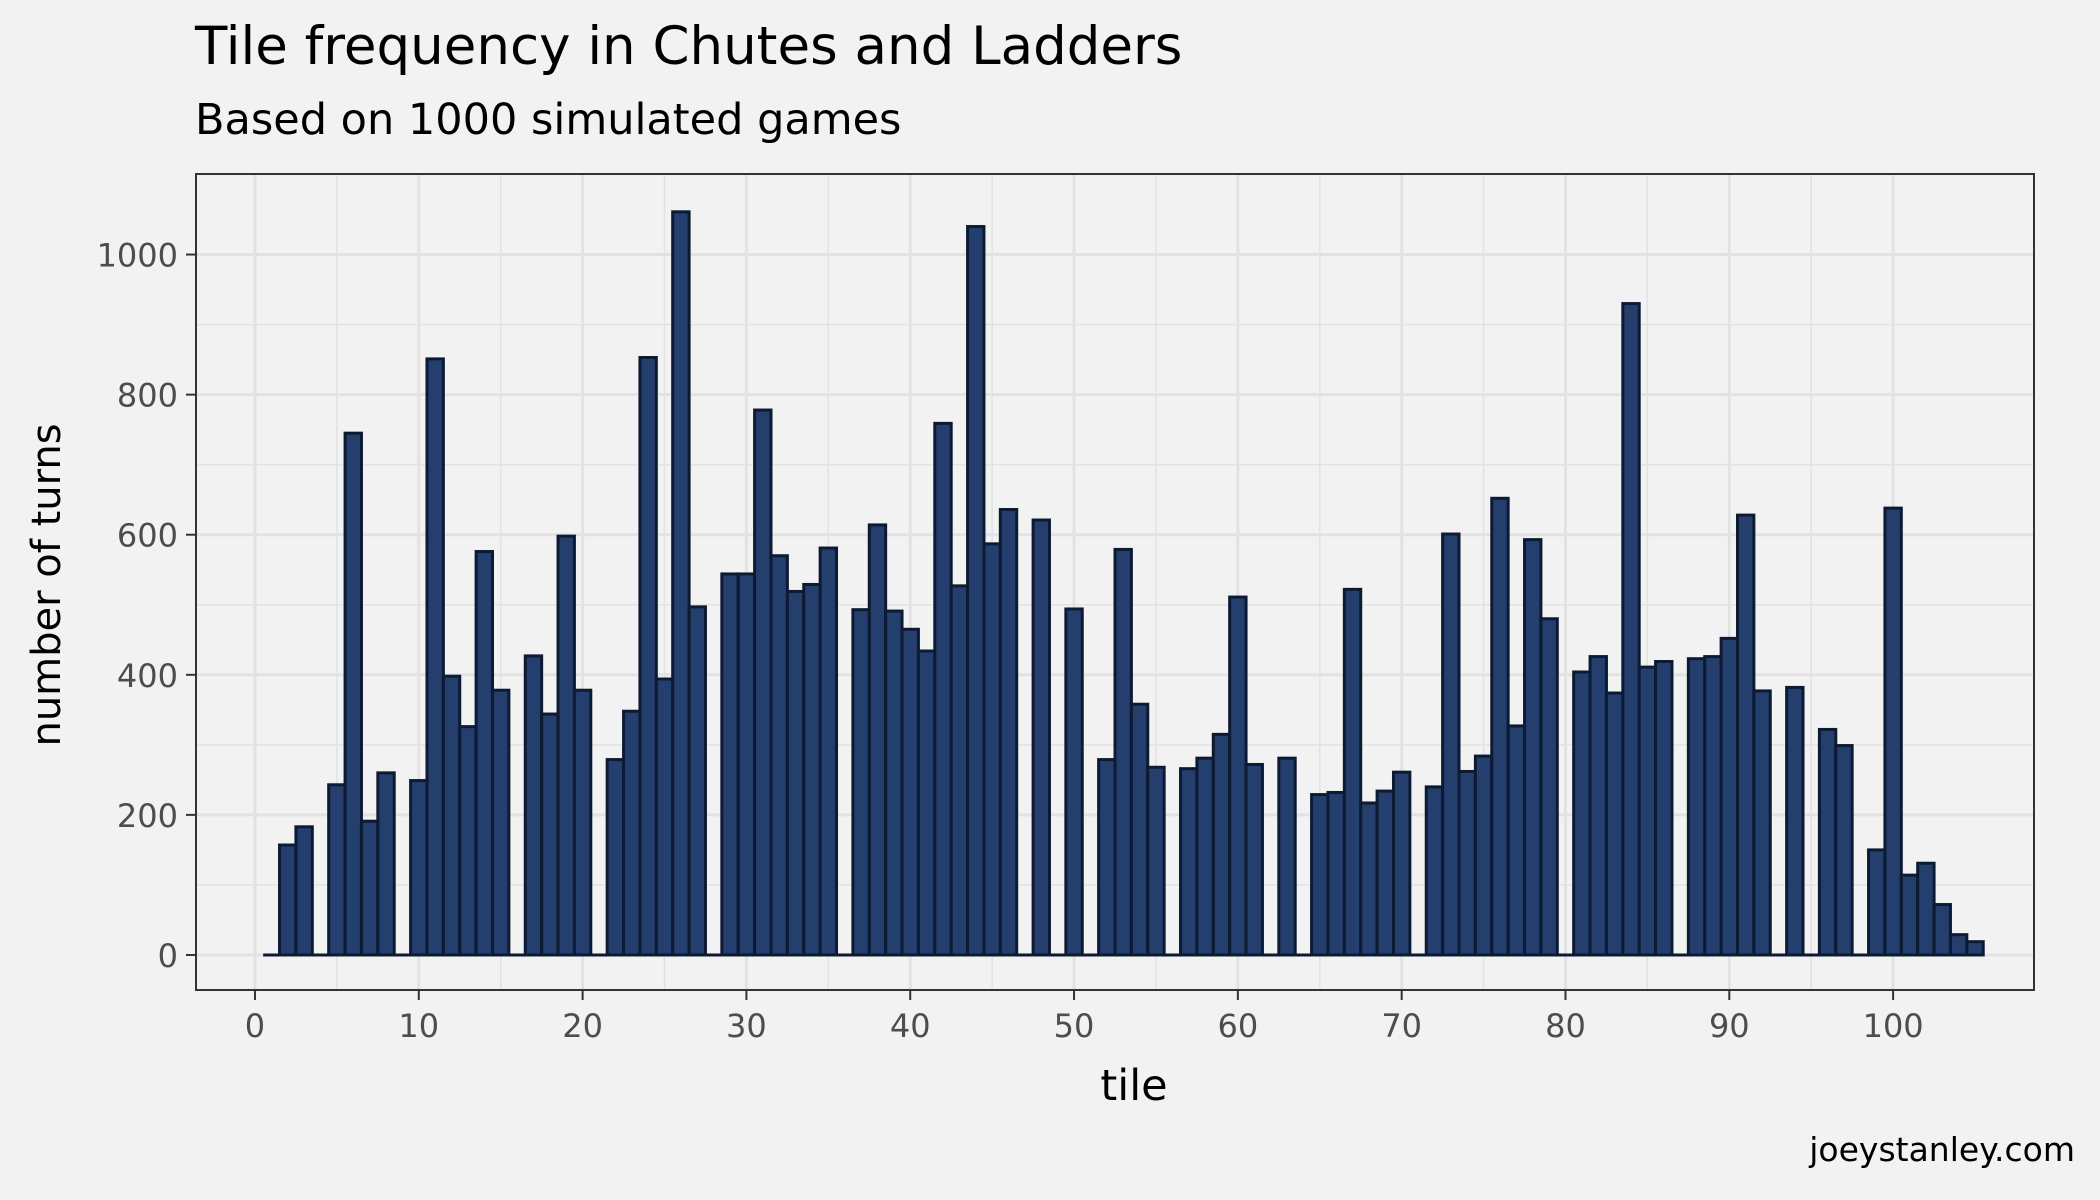 This screenshot has width=2100, height=1200. What do you see at coordinates (689, 46) in the screenshot?
I see `chart-title: Tile frequency in Chutes and Ladders` at bounding box center [689, 46].